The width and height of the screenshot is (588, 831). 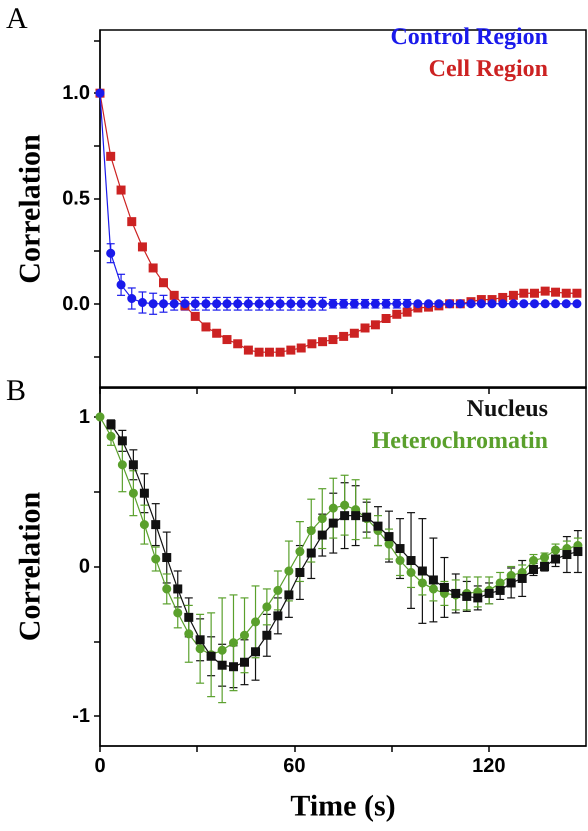 I want to click on y-tick-label: 0.0, so click(x=76, y=303).